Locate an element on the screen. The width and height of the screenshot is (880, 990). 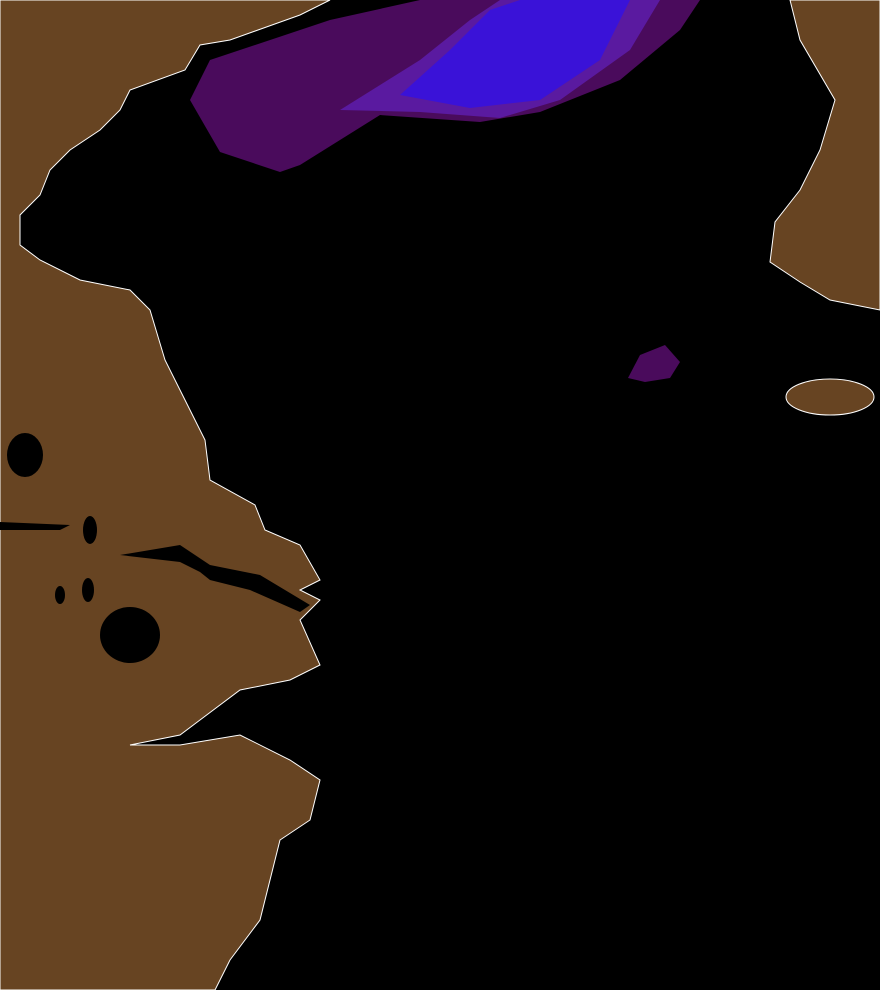
data-plume-high is located at coordinates (515, 54).